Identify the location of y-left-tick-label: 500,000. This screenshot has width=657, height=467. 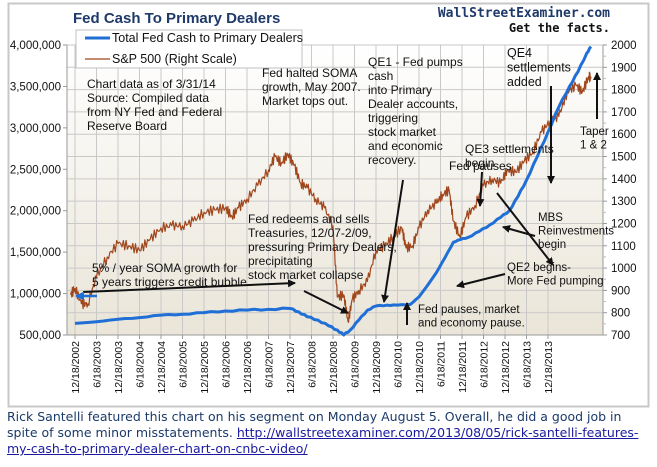
(40, 336).